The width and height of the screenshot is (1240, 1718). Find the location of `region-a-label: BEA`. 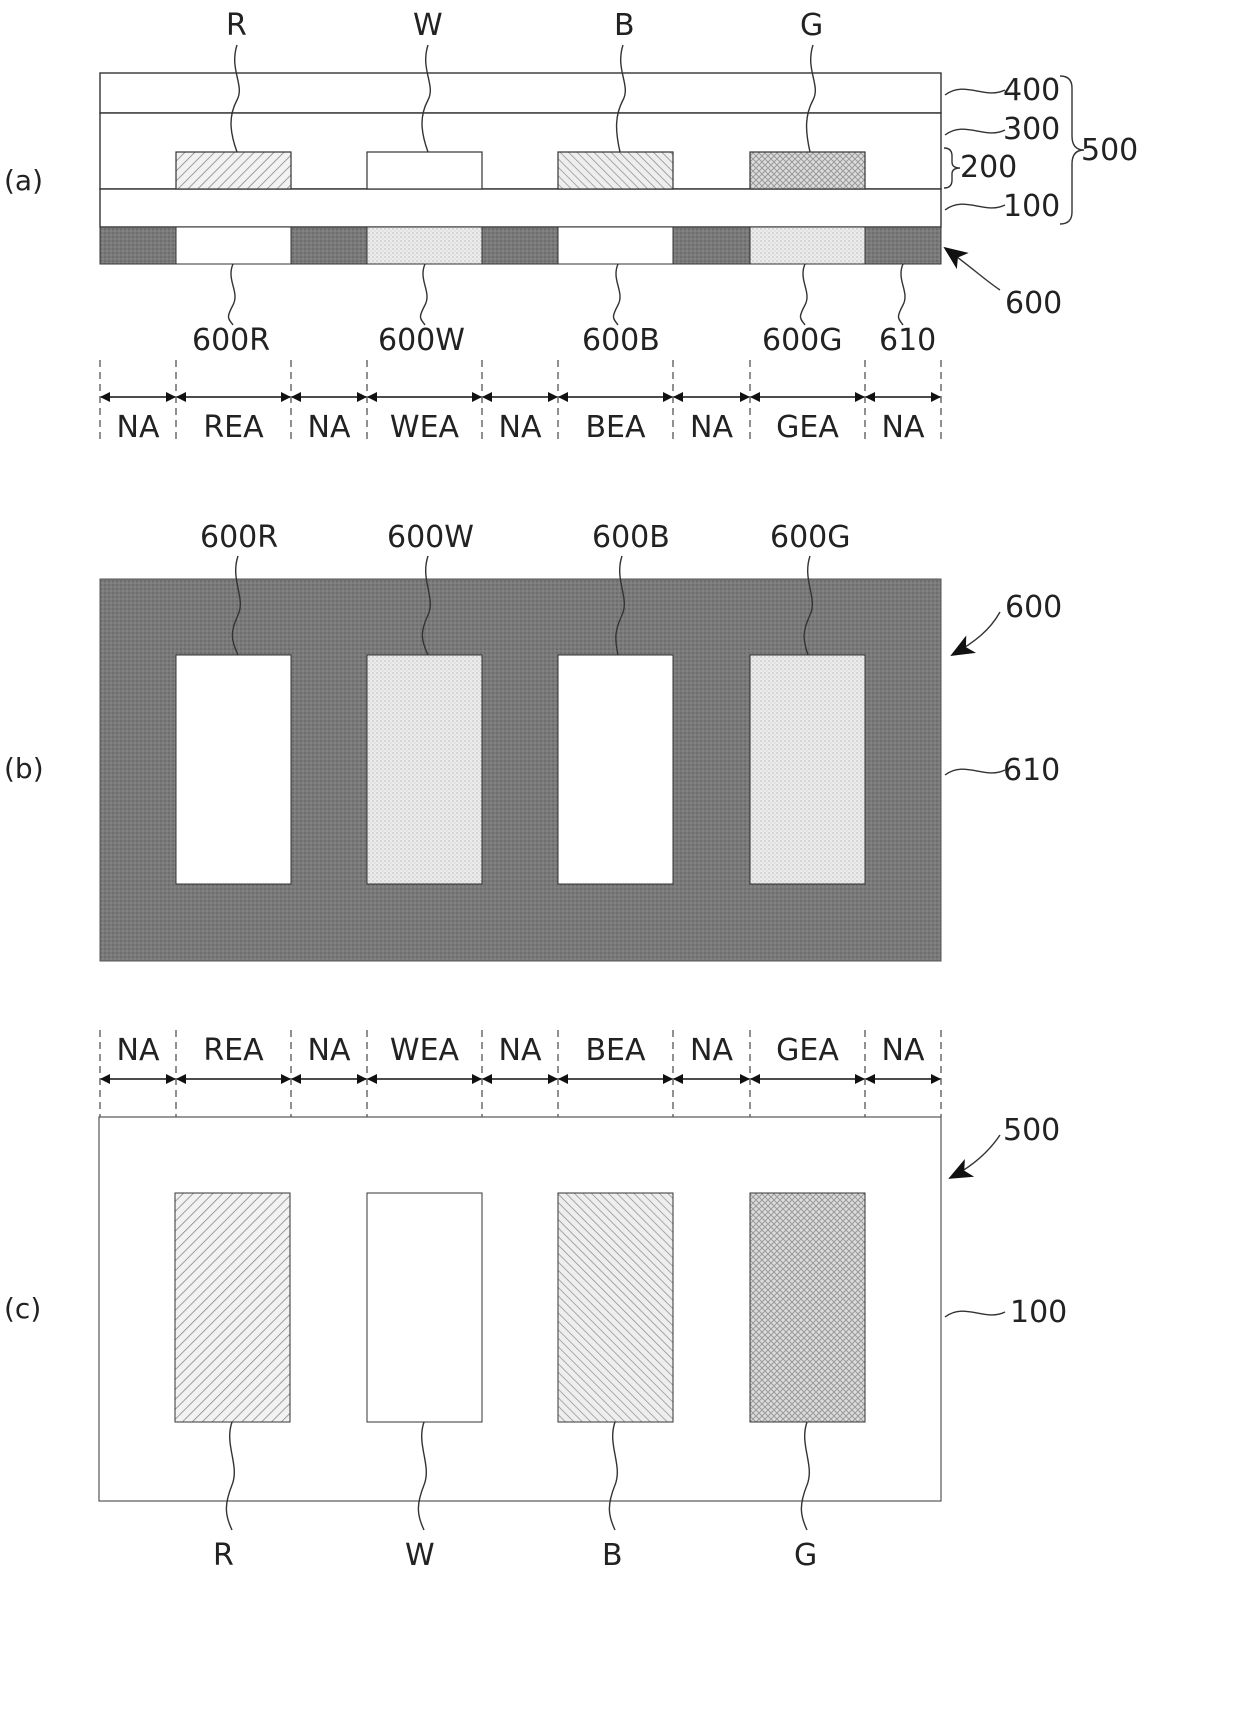

region-a-label: BEA is located at coordinates (615, 427).